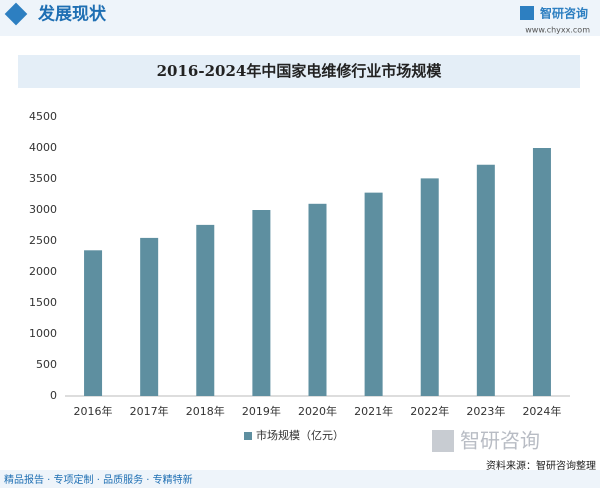 This screenshot has height=488, width=600. Describe the element at coordinates (563, 13) in the screenshot. I see `header-logo: 智研咨询` at that location.